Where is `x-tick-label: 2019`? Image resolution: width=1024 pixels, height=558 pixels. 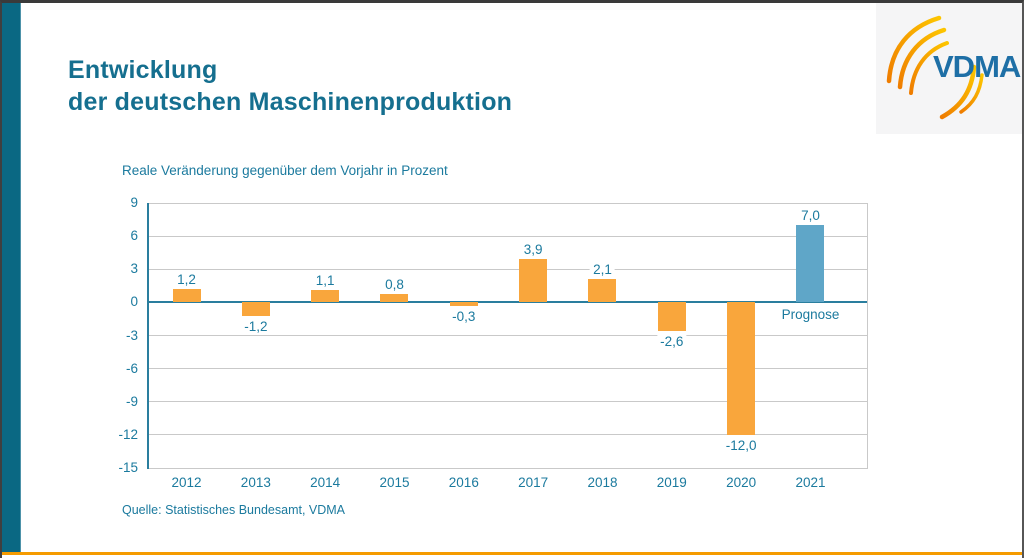
x-tick-label: 2019 is located at coordinates (671, 482).